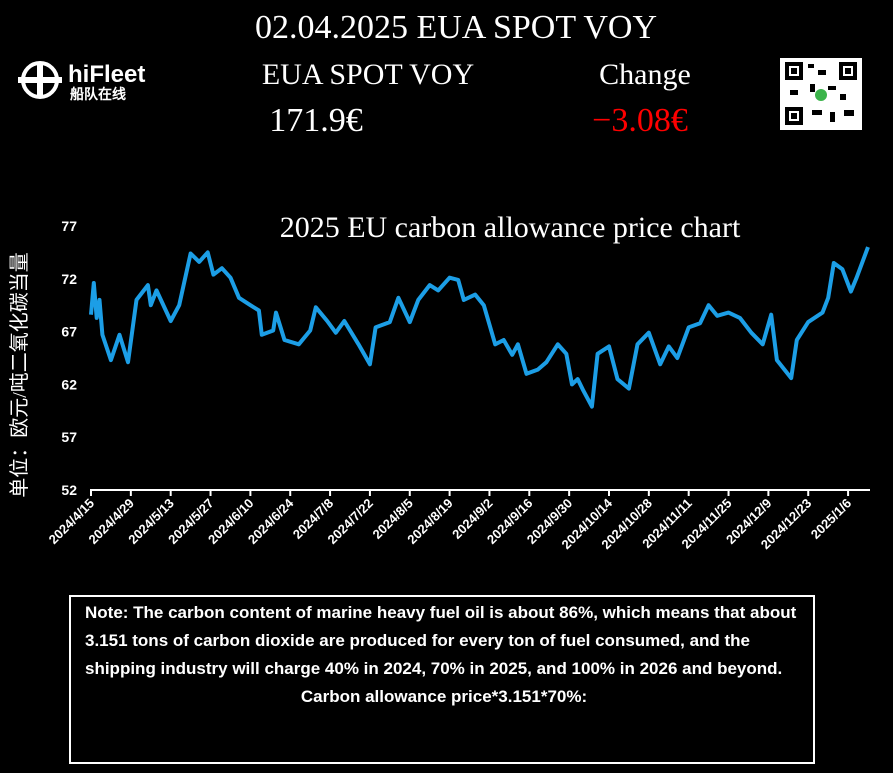  What do you see at coordinates (69, 226) in the screenshot?
I see `y-tick-label: 77` at bounding box center [69, 226].